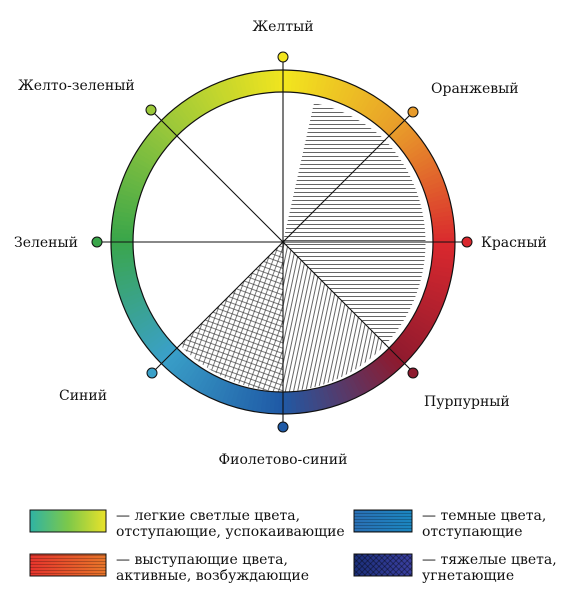 This screenshot has height=597, width=584. Describe the element at coordinates (484, 516) in the screenshot. I see `legend-dark-line1: — темные цвета,` at that location.